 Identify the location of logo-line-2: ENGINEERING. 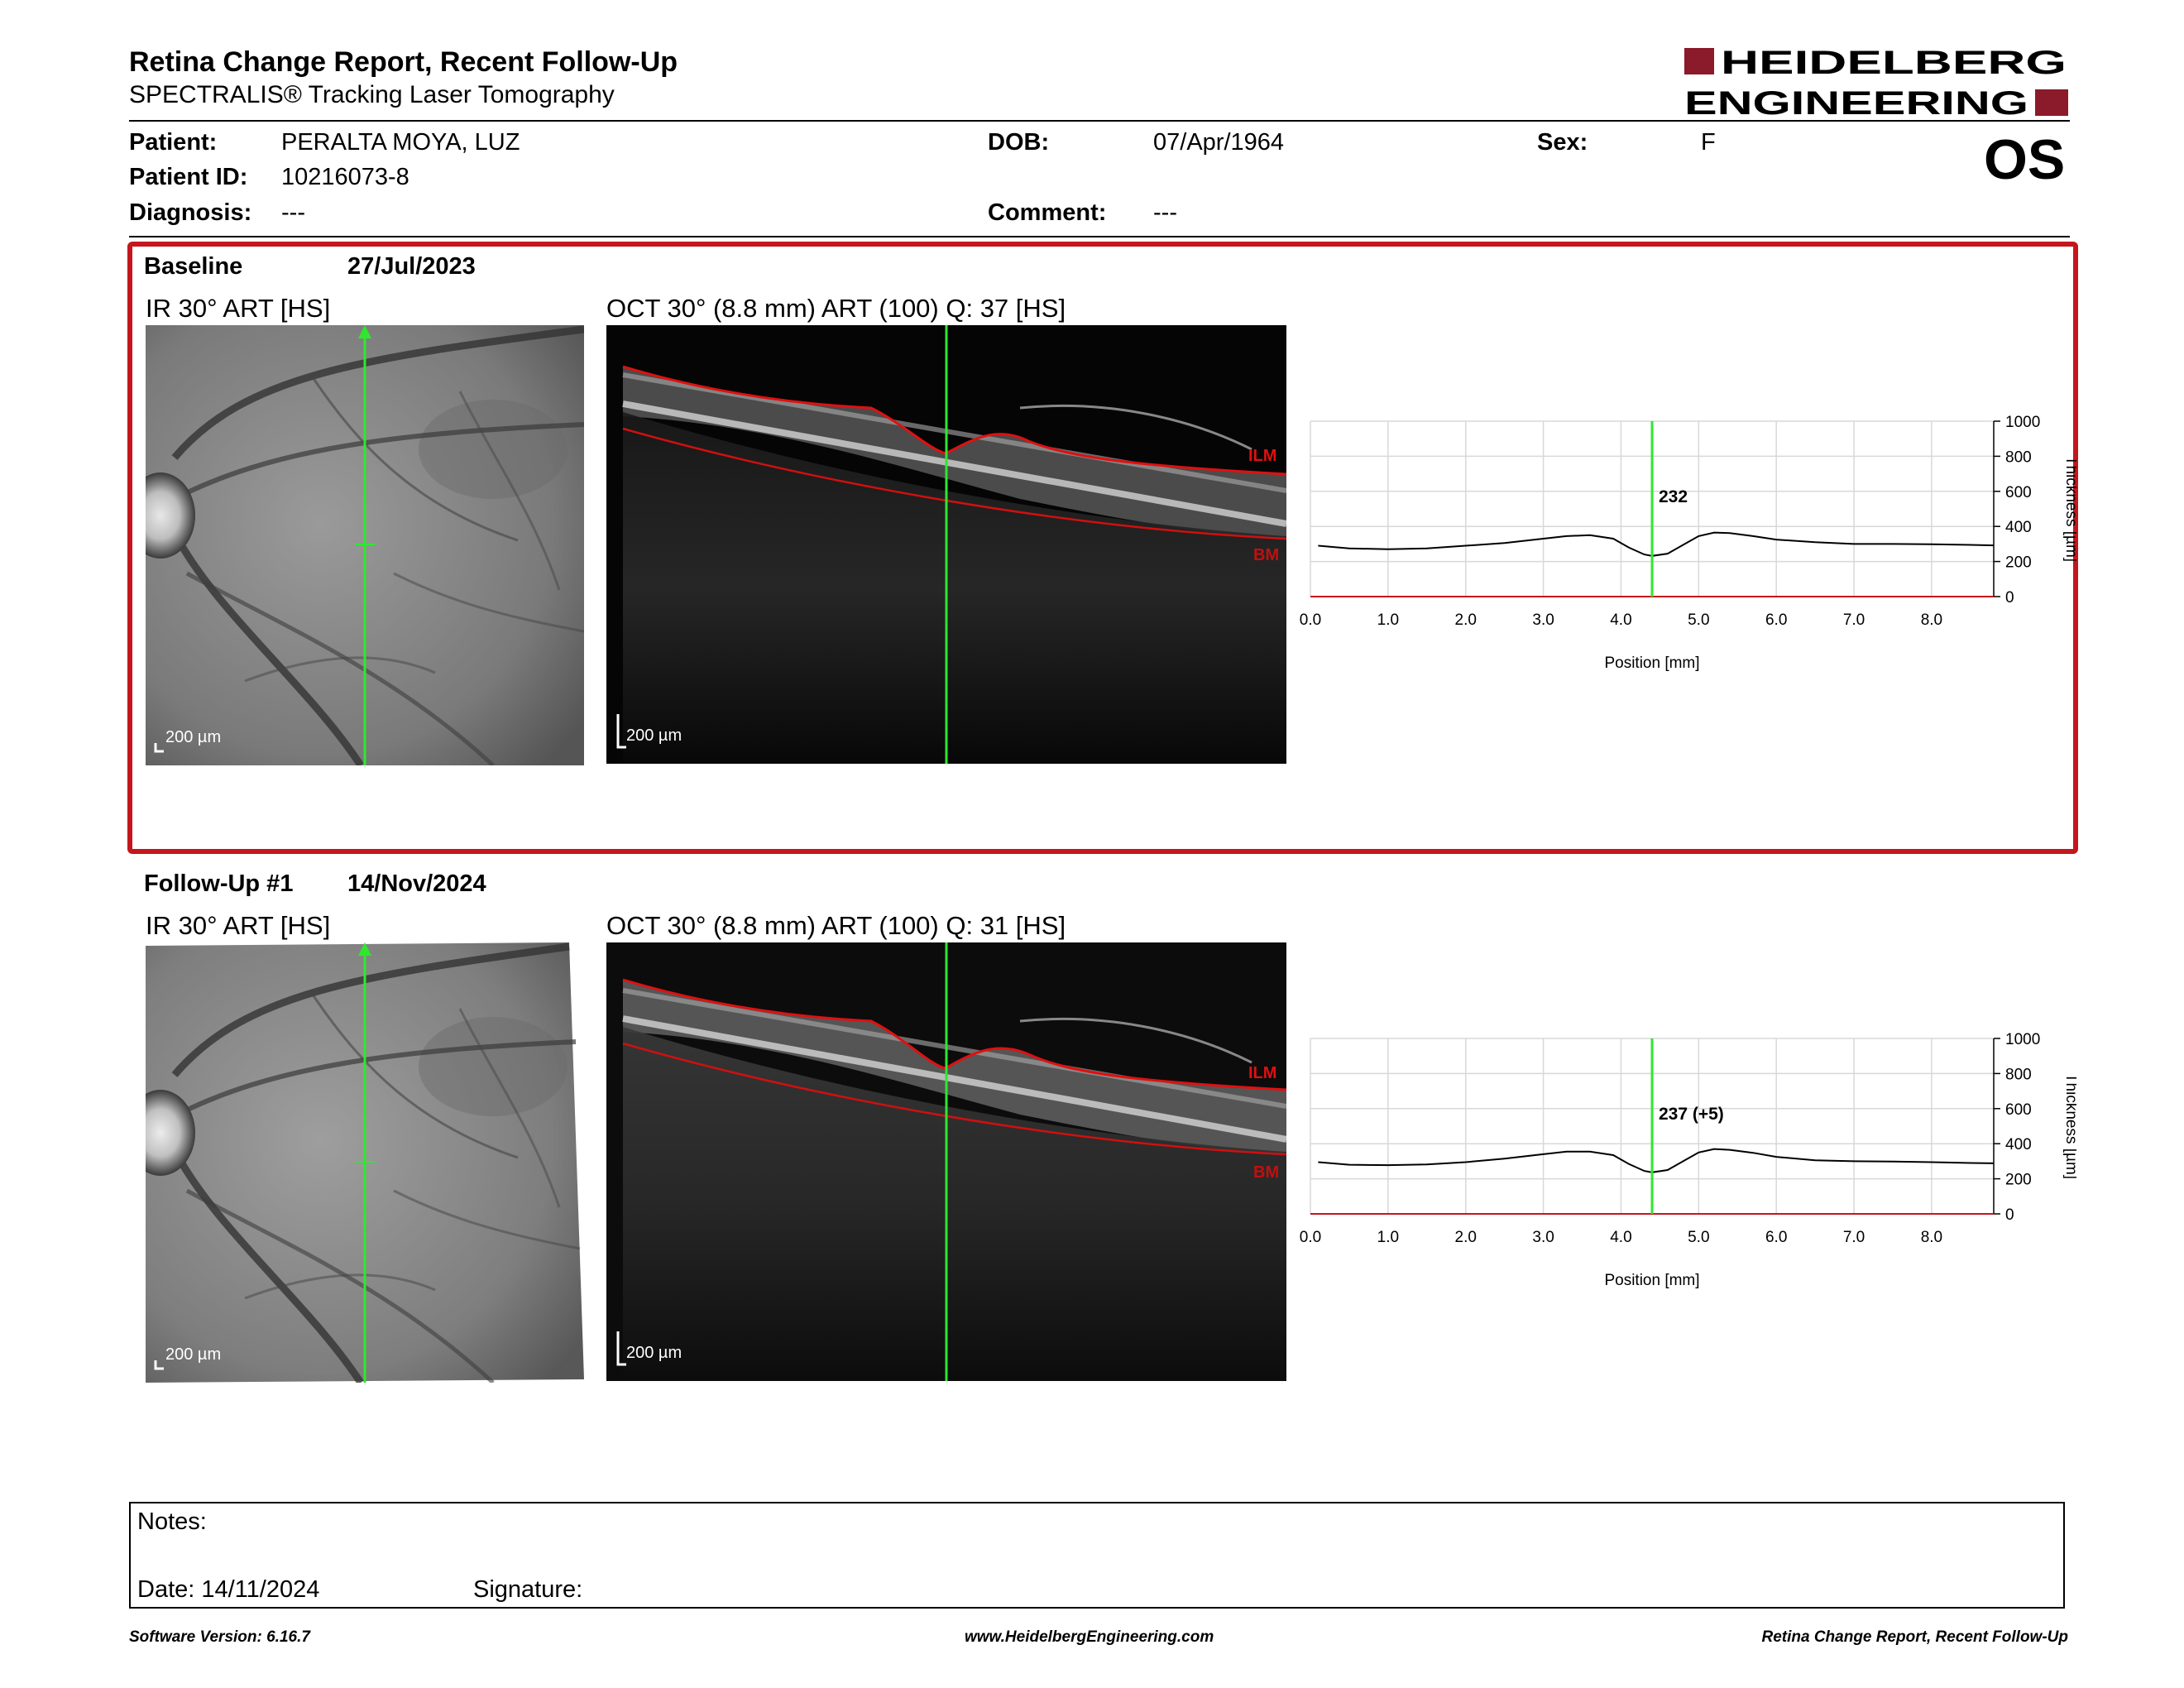
(1856, 102).